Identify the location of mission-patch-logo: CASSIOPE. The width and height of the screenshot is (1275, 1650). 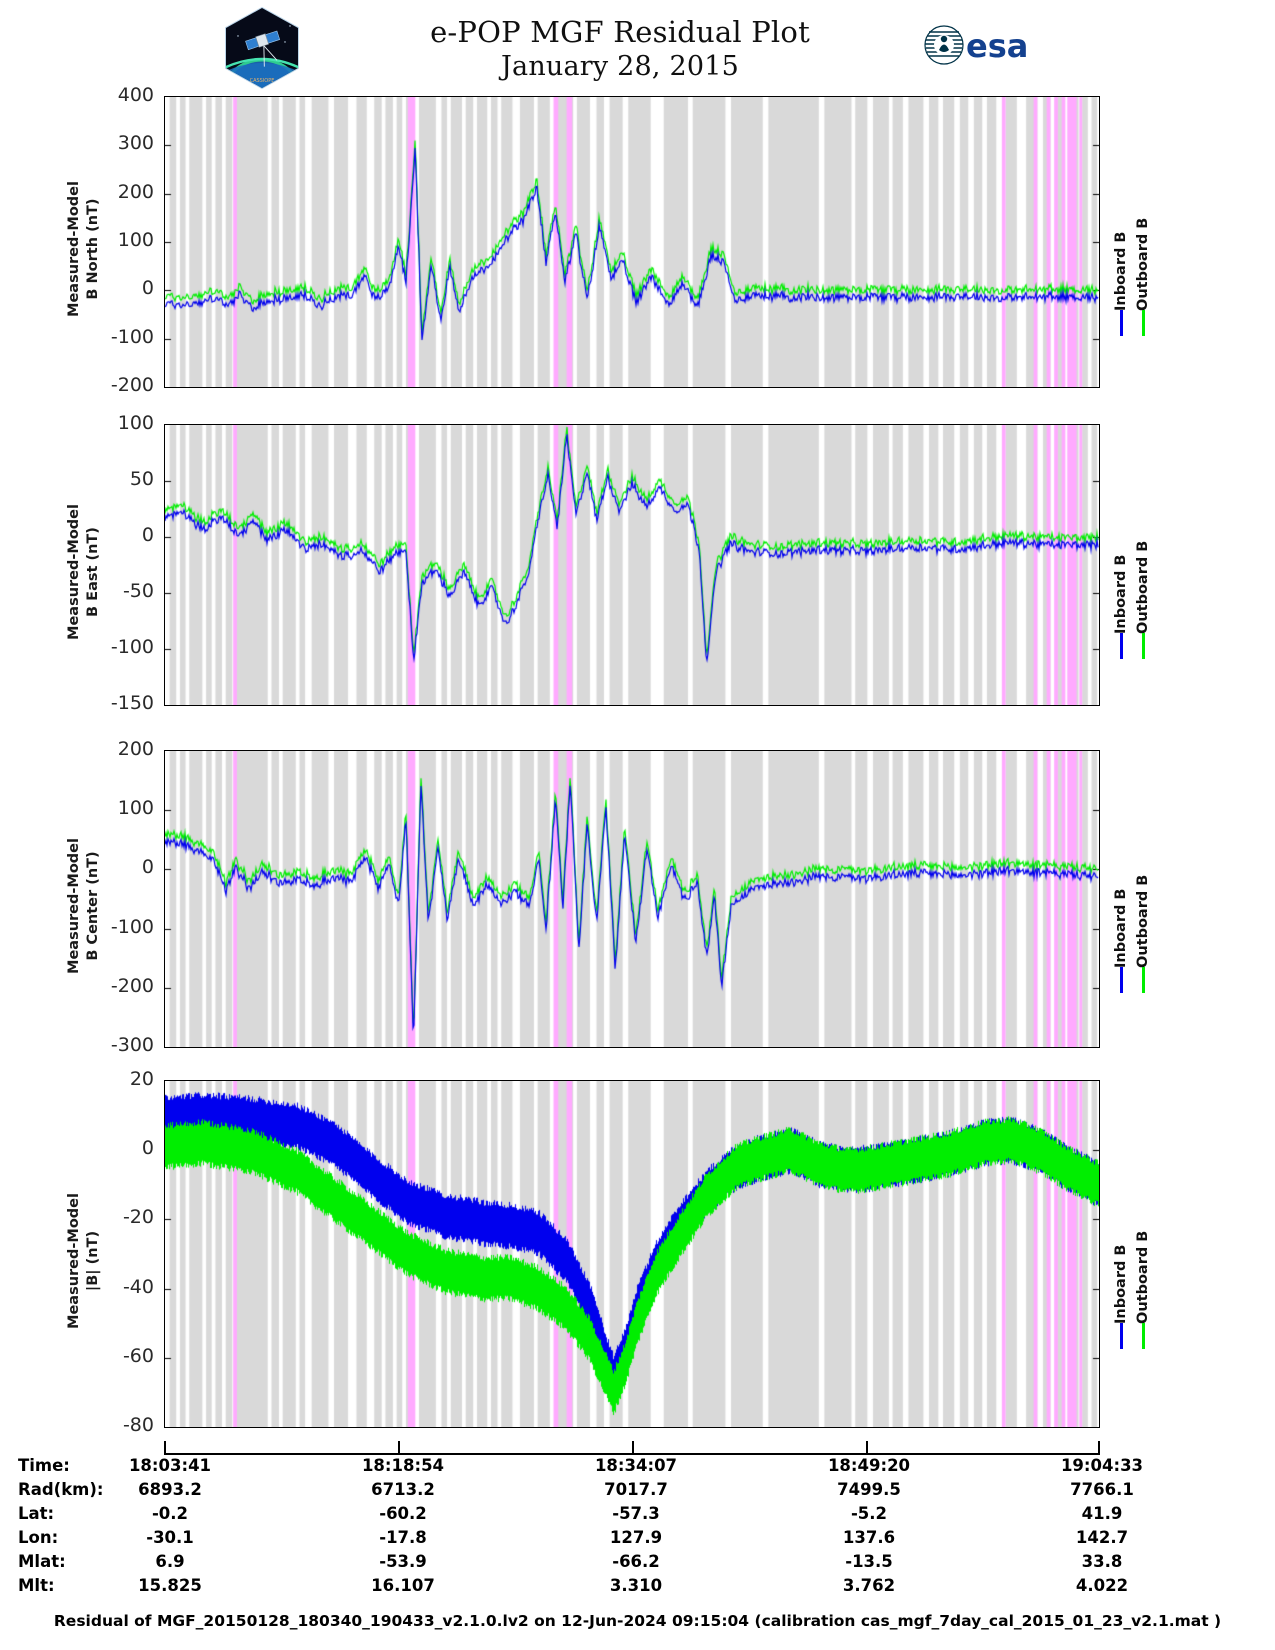
(262, 48).